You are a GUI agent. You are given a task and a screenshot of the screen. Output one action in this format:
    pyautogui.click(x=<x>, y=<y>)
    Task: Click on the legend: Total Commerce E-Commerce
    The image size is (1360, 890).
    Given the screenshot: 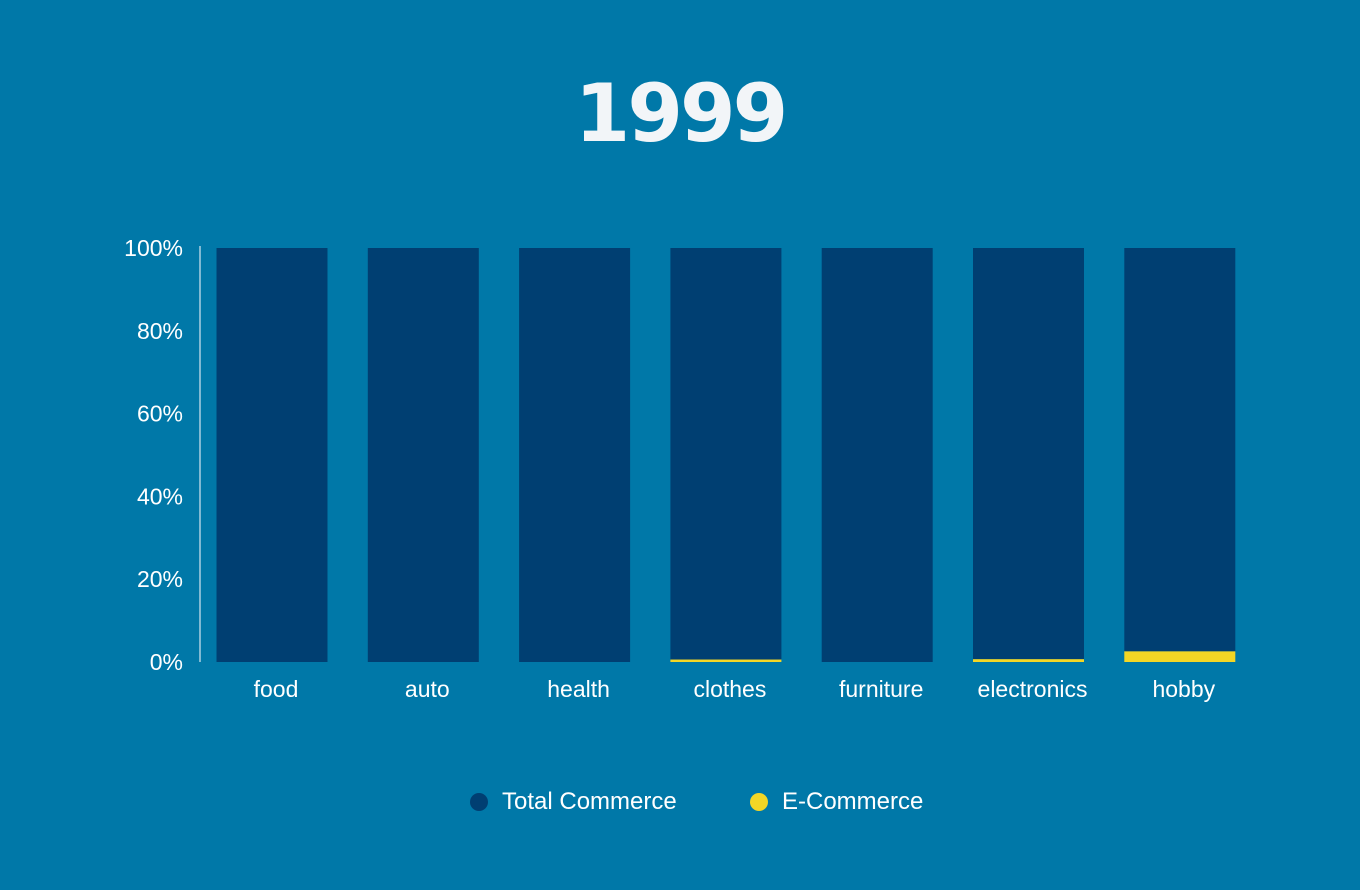 What is the action you would take?
    pyautogui.click(x=680, y=802)
    